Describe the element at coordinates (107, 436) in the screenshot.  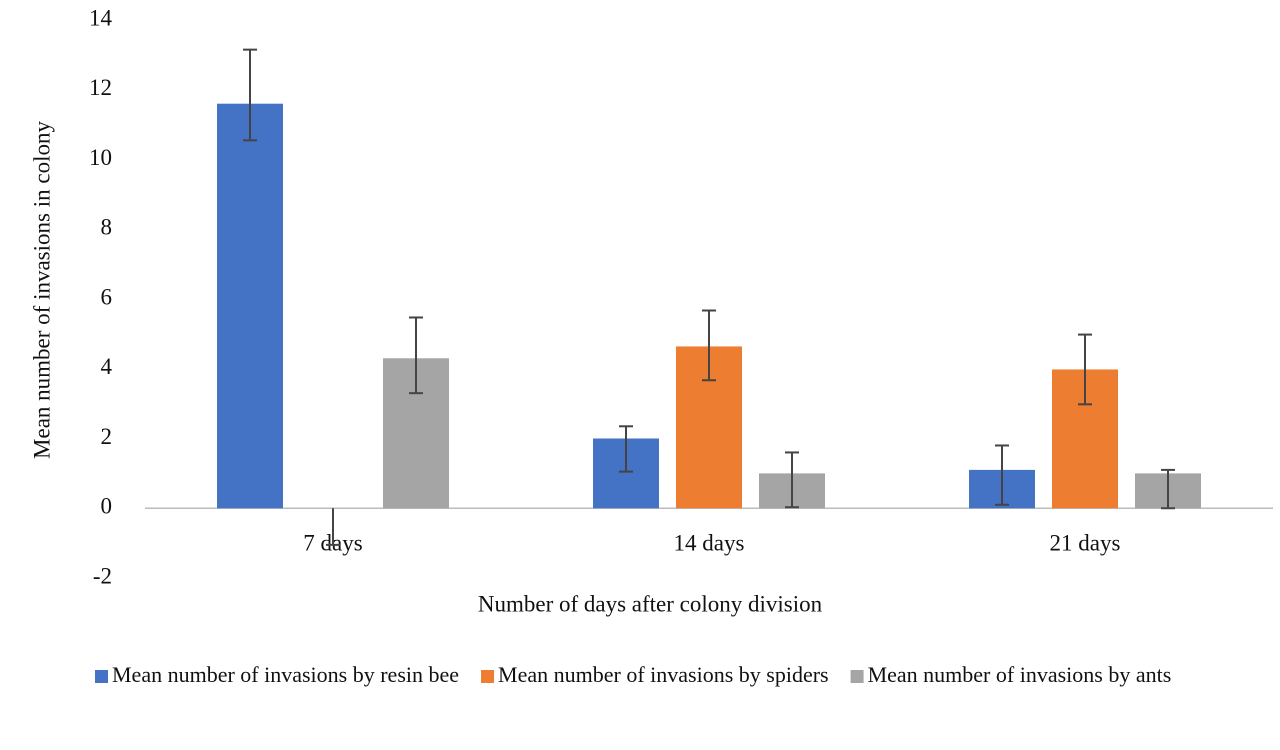
I see `y-tick-label: 2` at that location.